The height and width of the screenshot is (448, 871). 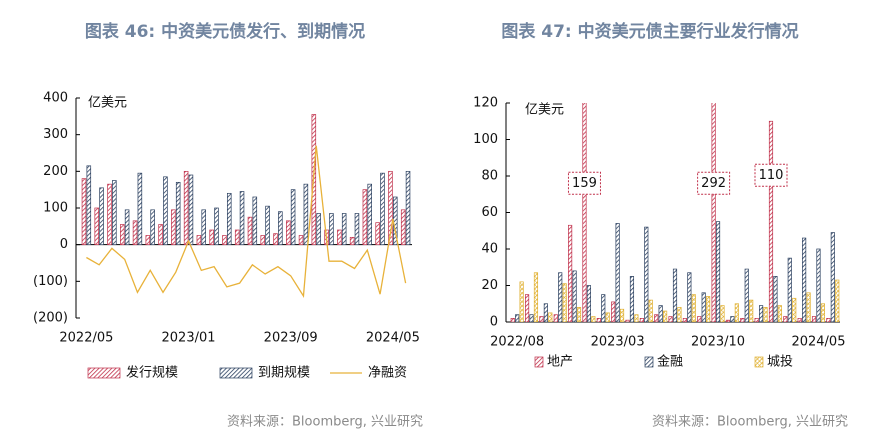 What do you see at coordinates (489, 285) in the screenshot?
I see `y-tick-label: 20` at bounding box center [489, 285].